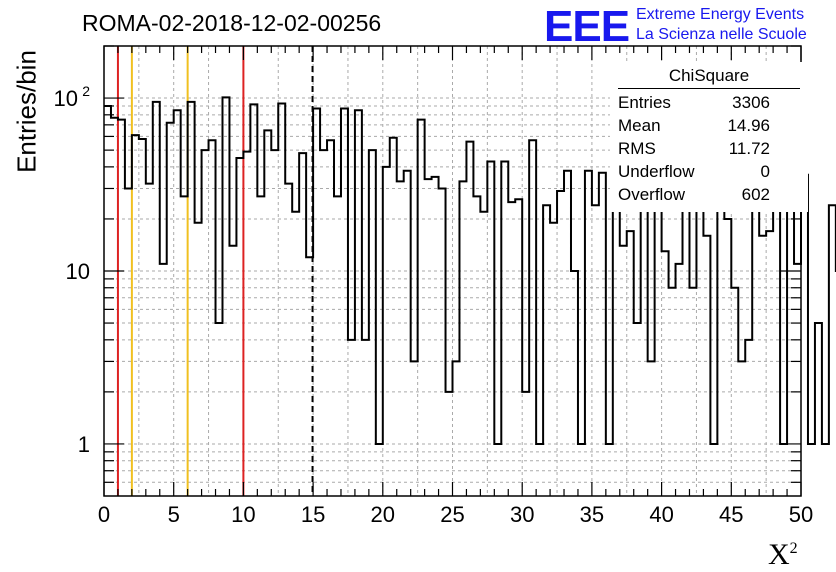 The image size is (836, 572). I want to click on stats-key: Entries, so click(644, 102).